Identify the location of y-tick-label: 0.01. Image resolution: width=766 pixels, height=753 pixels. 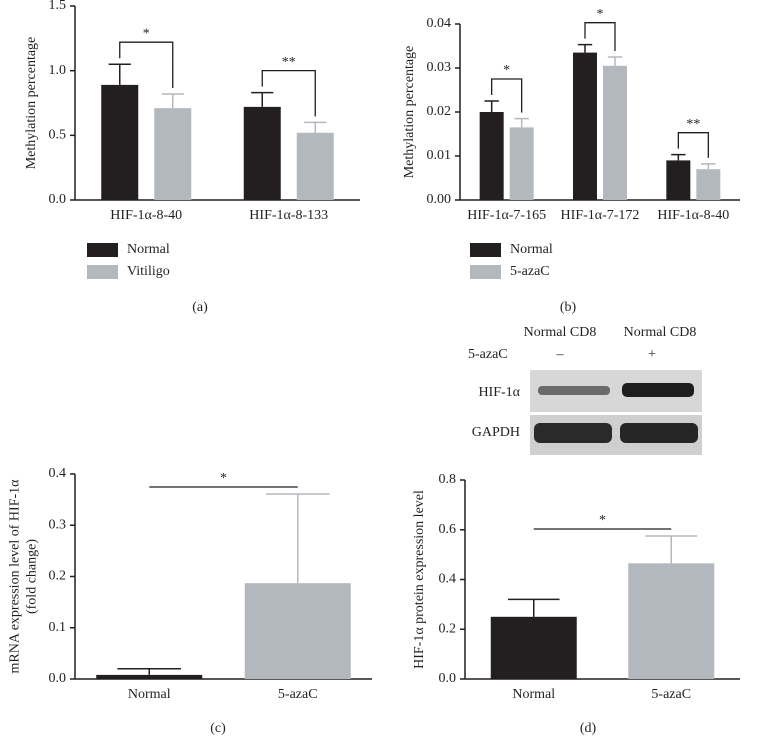
(439, 155).